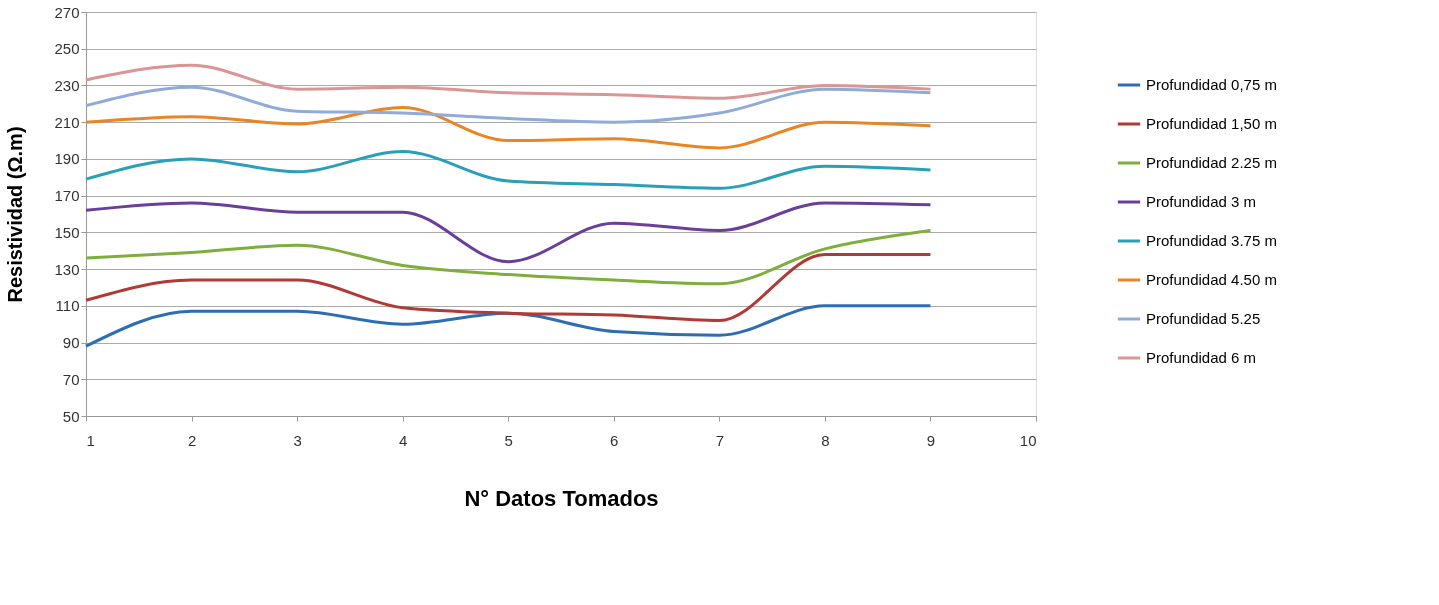  Describe the element at coordinates (67, 196) in the screenshot. I see `y-tick-label: 170` at that location.